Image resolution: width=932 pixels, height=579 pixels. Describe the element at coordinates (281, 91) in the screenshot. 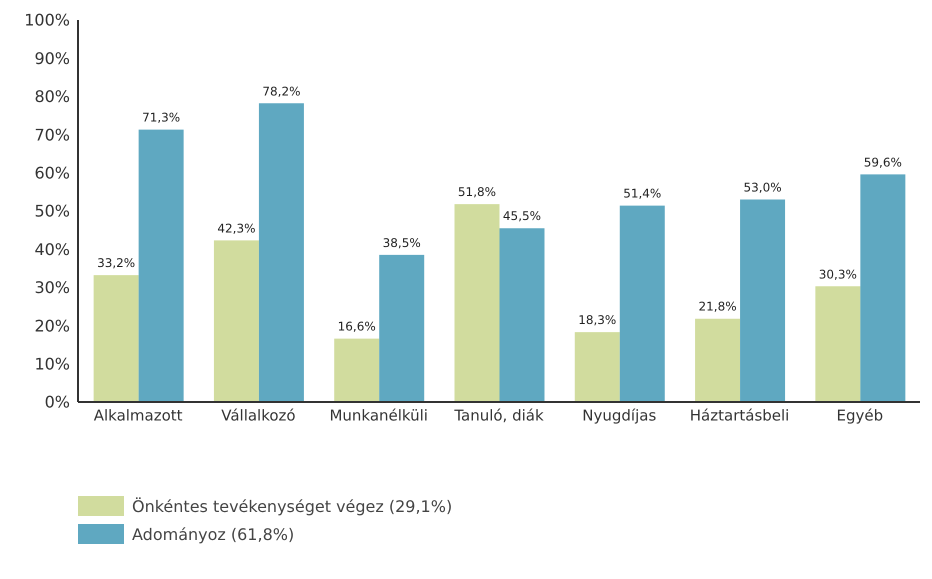

I see `data-label: 78,2%` at that location.